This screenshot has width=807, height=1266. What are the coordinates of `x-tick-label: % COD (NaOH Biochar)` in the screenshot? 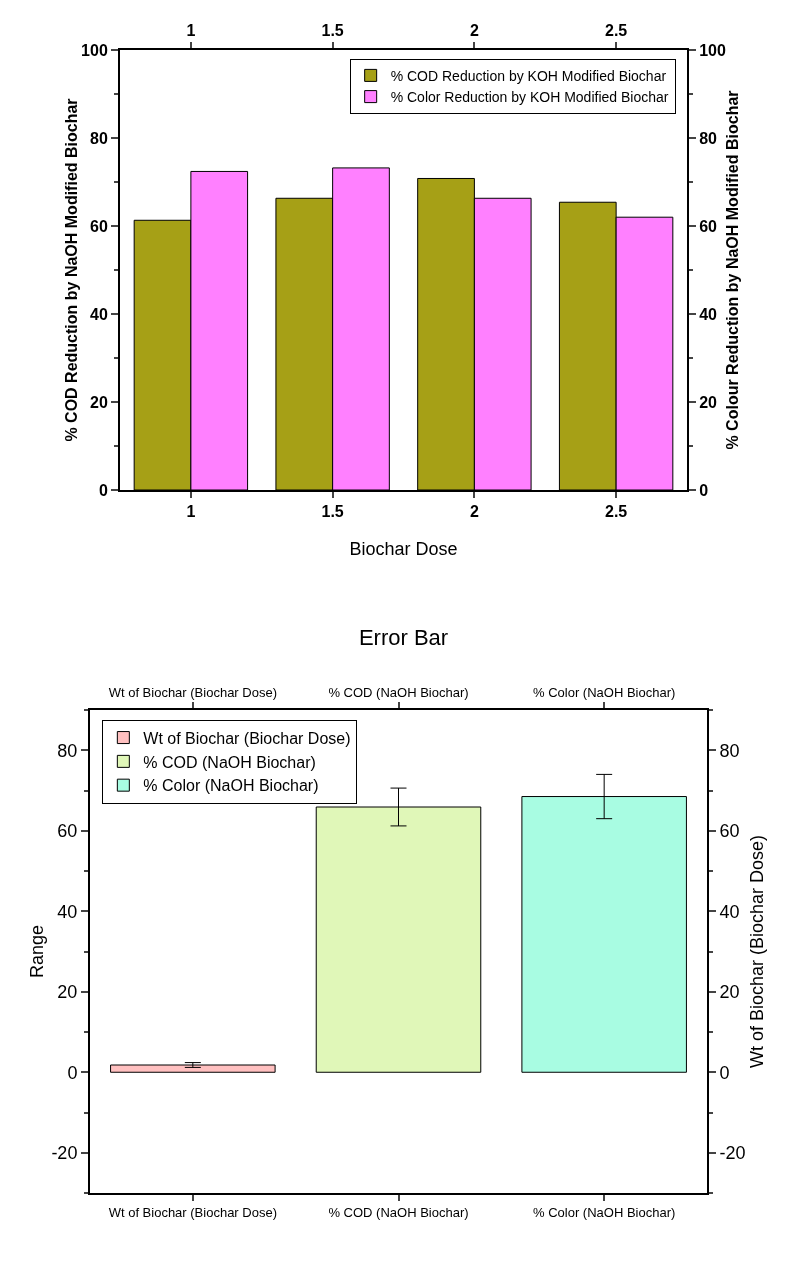 It's located at (398, 692).